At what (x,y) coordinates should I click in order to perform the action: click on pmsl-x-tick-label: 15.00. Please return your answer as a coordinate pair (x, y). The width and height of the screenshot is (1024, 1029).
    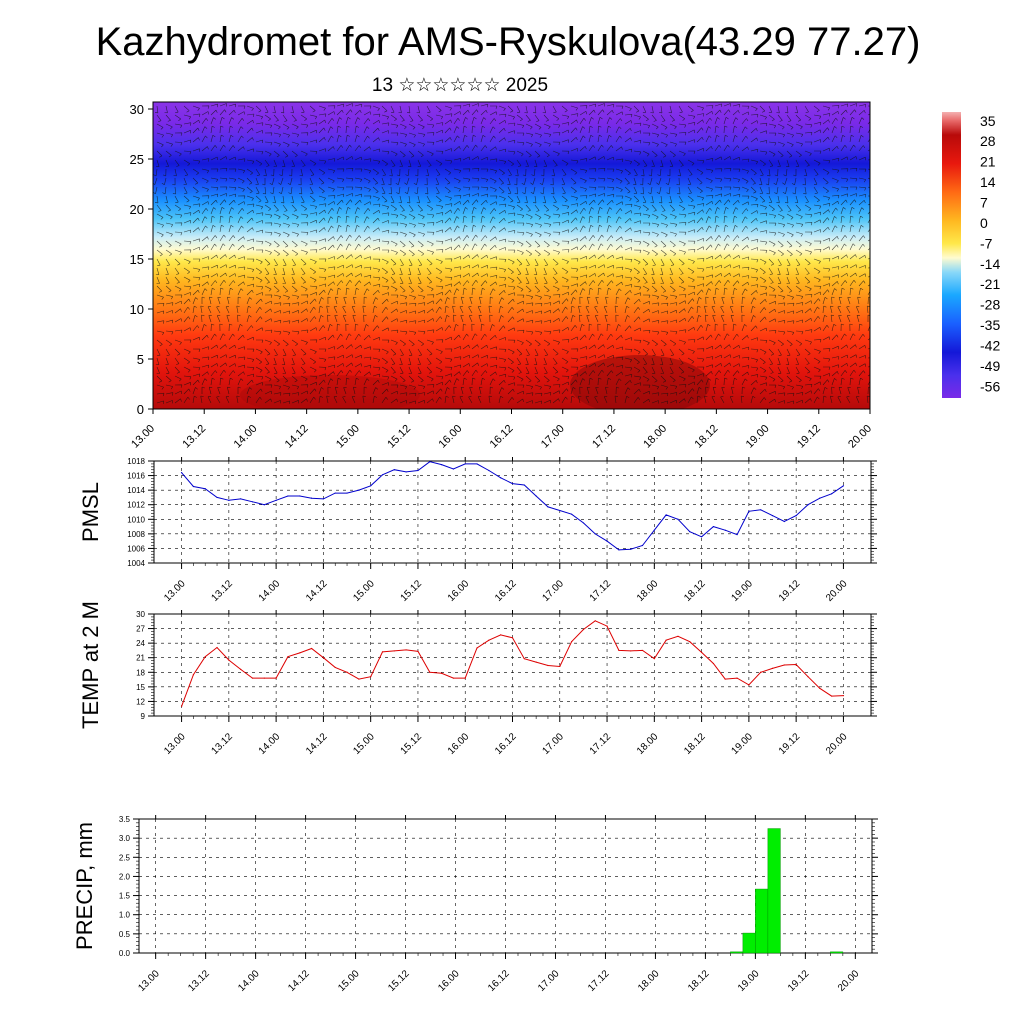
    Looking at the image, I should click on (364, 591).